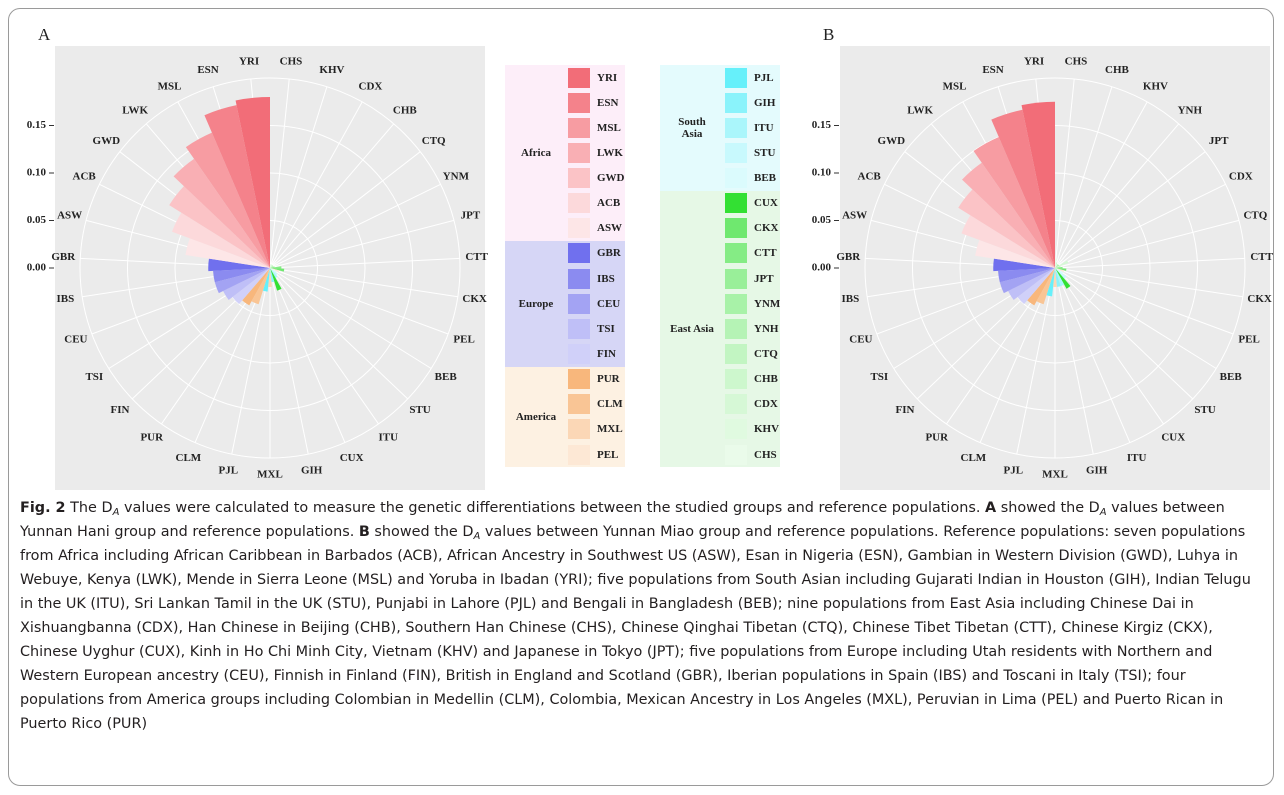 Image resolution: width=1284 pixels, height=795 pixels. I want to click on category-label: ESN, so click(207, 70).